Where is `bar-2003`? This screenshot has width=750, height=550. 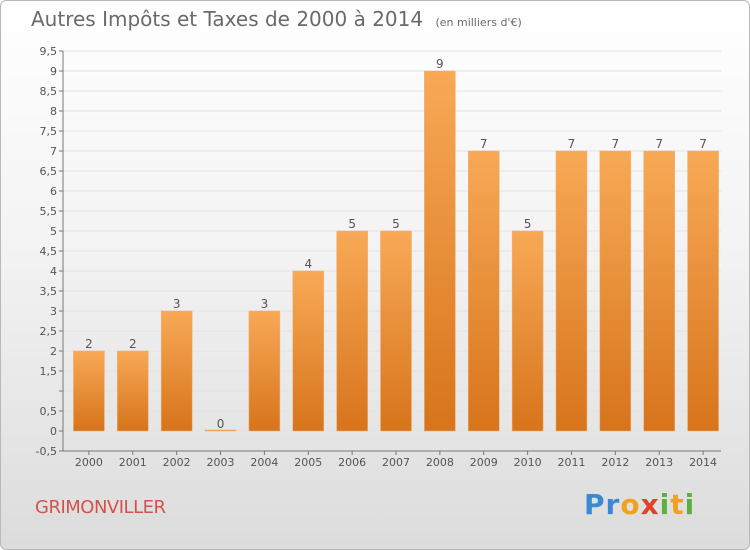
bar-2003 is located at coordinates (220, 430).